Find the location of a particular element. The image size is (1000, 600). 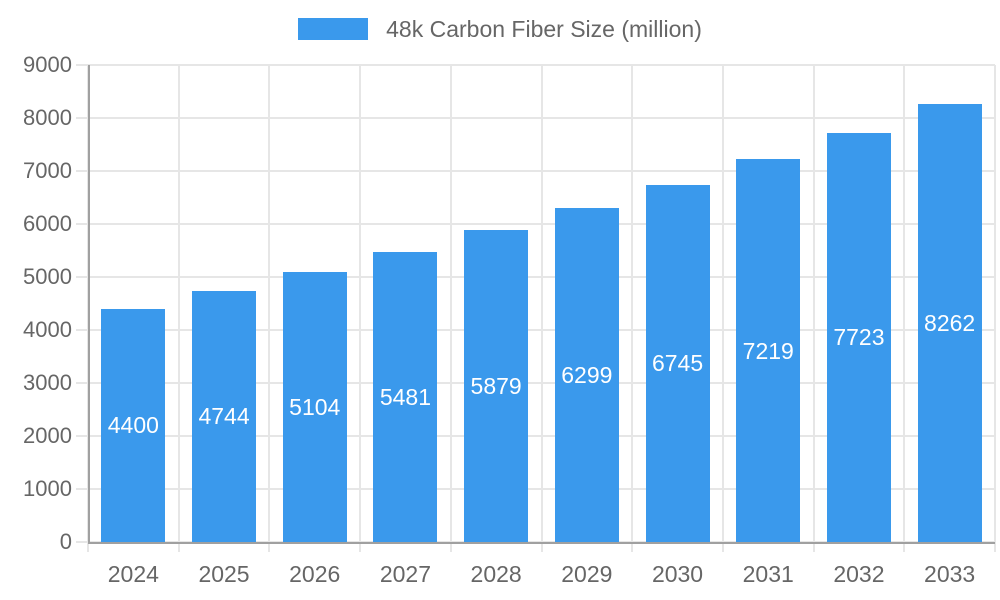

bar-2028 is located at coordinates (496, 386).